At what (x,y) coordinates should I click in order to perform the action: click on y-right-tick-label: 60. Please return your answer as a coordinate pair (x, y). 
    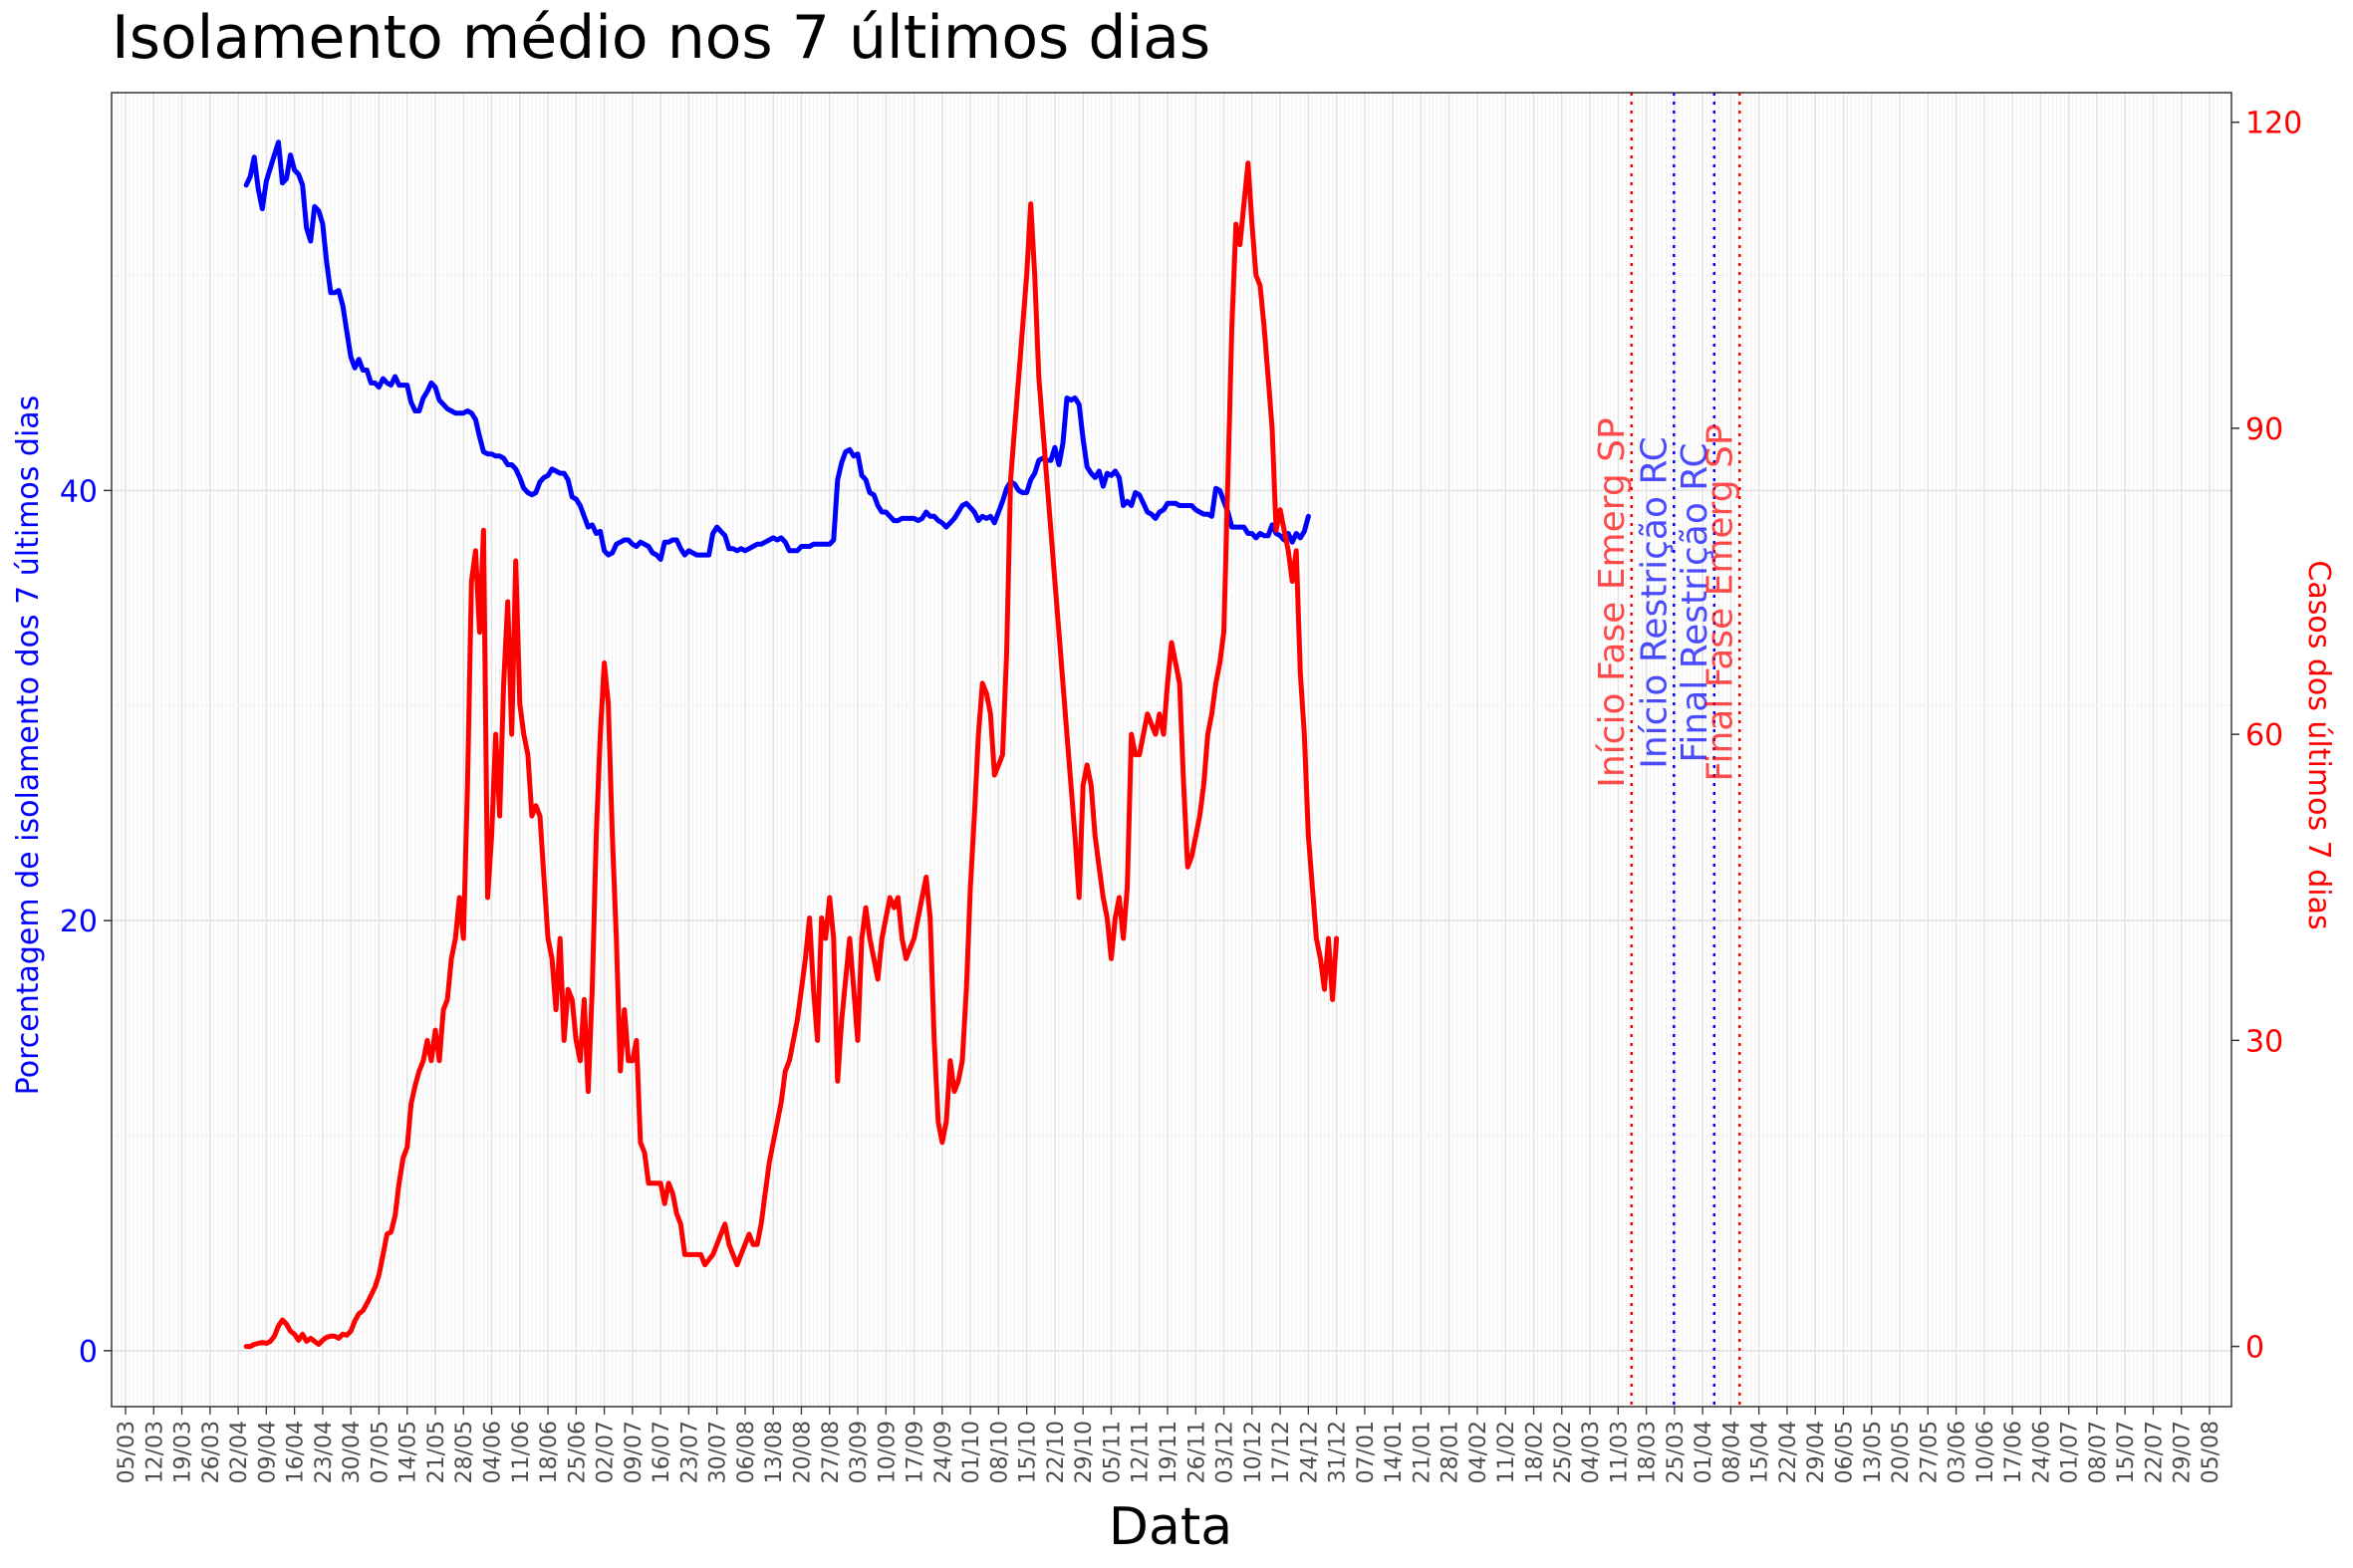
    Looking at the image, I should click on (2264, 735).